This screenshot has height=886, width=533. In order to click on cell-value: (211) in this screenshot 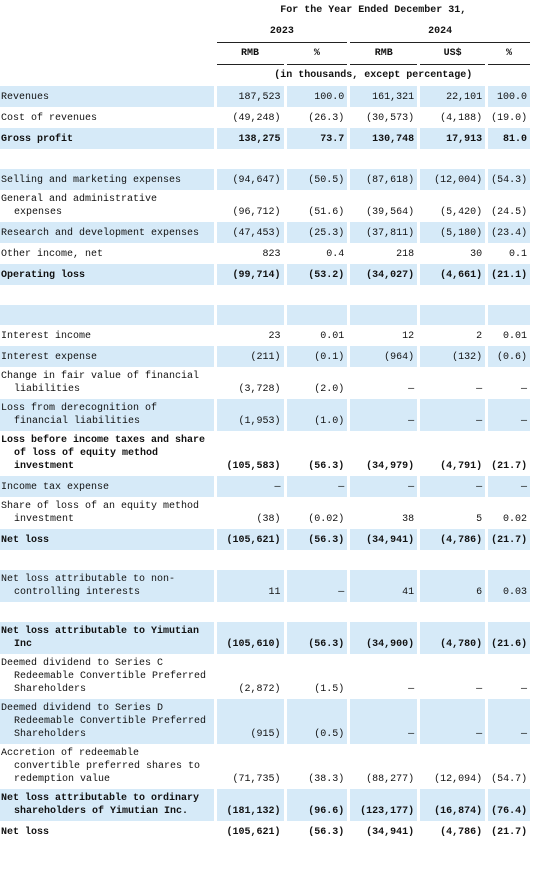, I will do `click(250, 356)`.